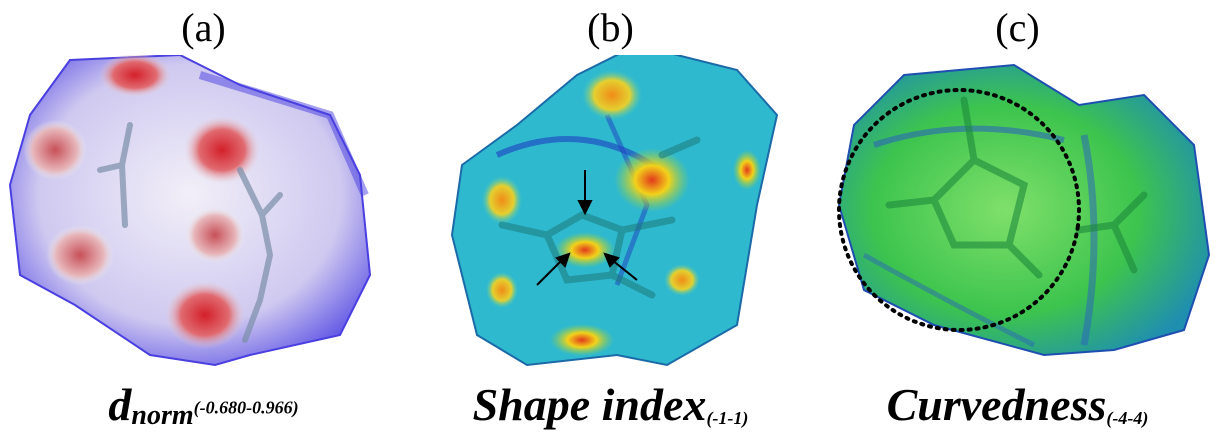 This screenshot has height=432, width=1221. I want to click on caption-dnorm: dnorm(-0.680-0.966), so click(203, 405).